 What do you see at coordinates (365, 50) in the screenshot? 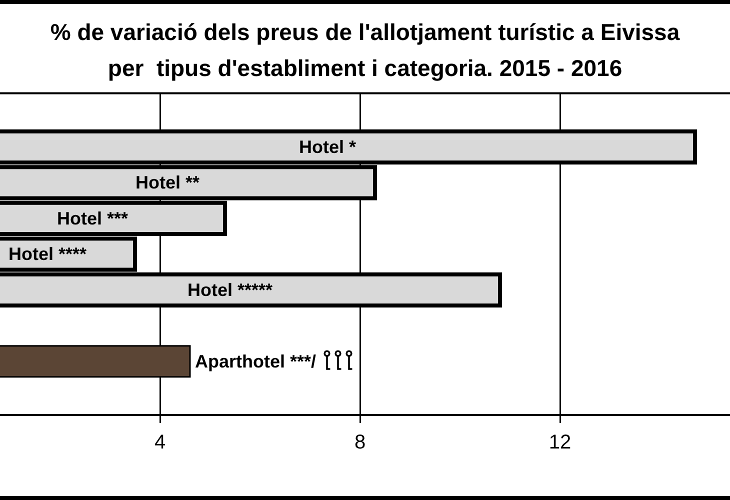
I see `chart-title: % de variació dels preus de l'allotjament turístic a Eivissa per tipus d'establiment i categoria. 2015 - 2016` at bounding box center [365, 50].